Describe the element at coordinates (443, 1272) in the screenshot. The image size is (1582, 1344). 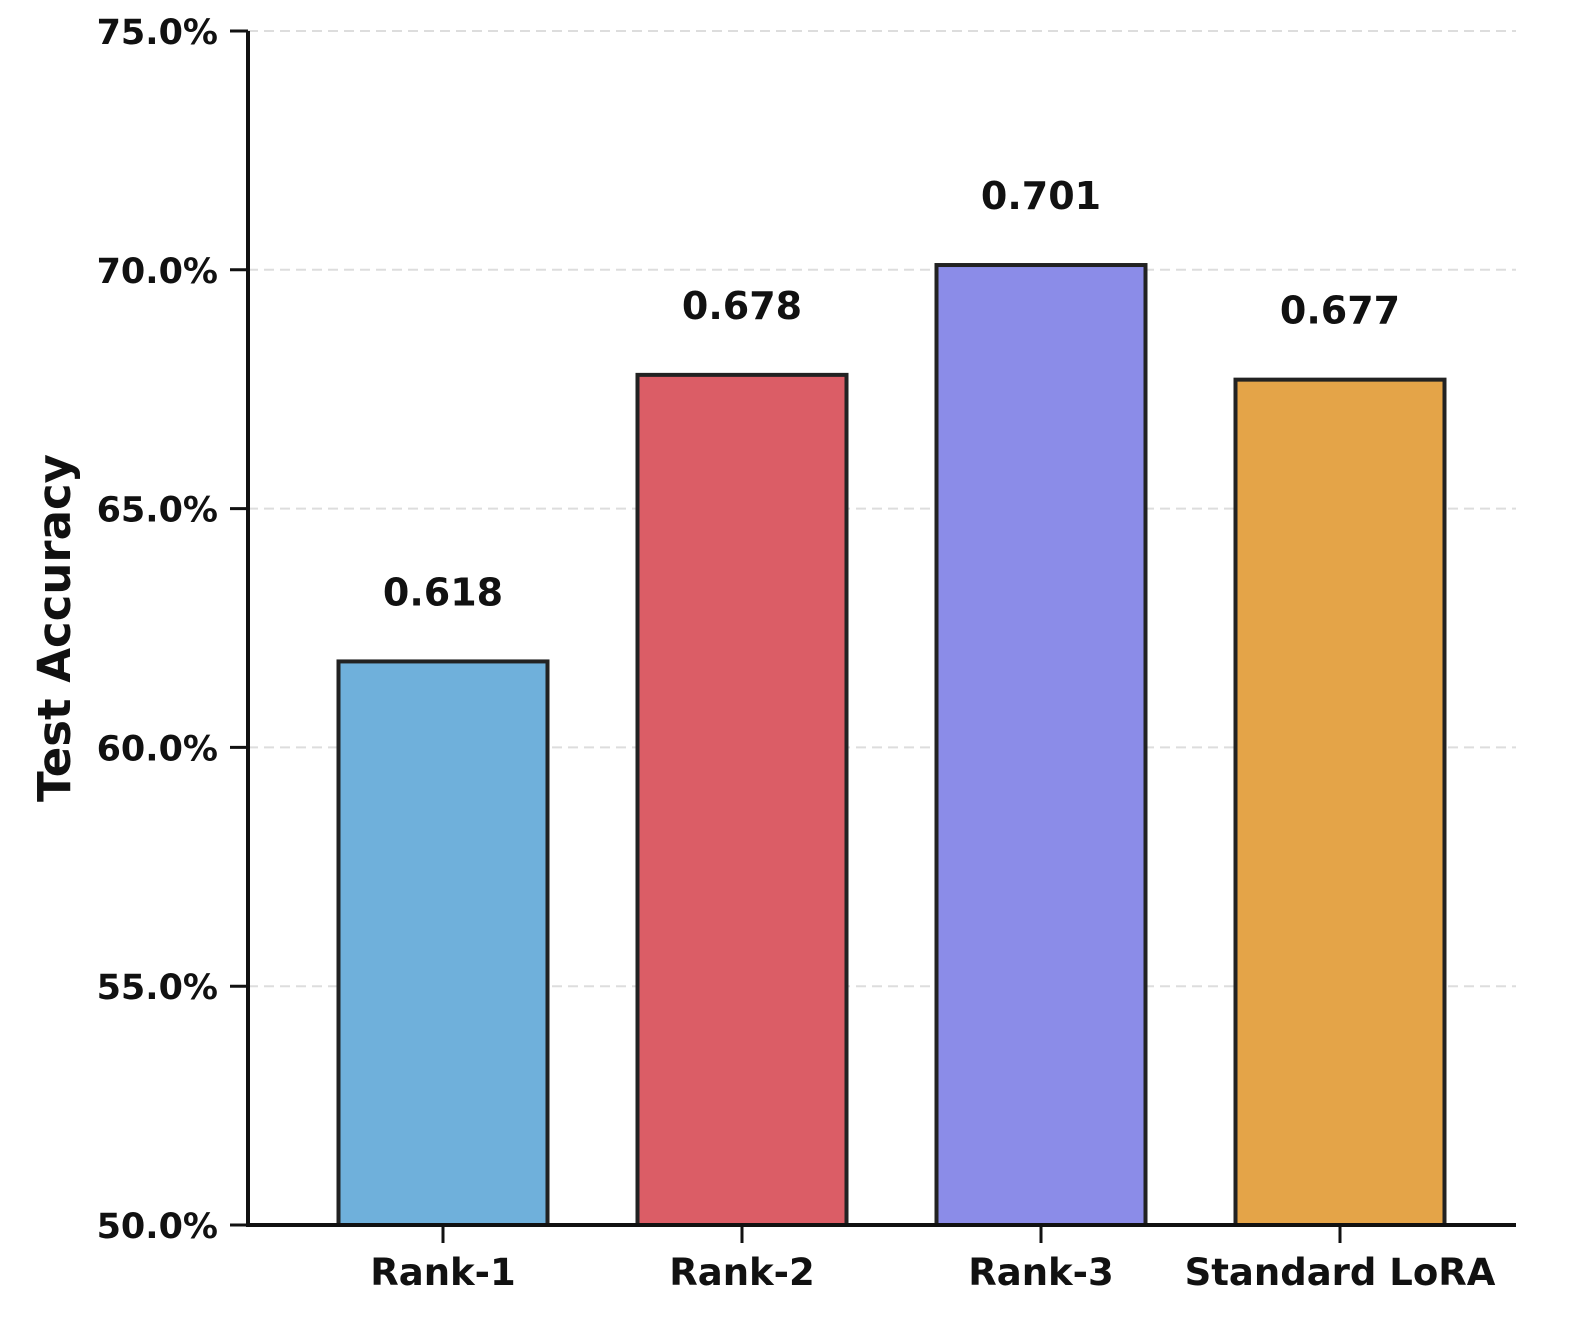
I see `x-tick-label: Rank-1` at that location.